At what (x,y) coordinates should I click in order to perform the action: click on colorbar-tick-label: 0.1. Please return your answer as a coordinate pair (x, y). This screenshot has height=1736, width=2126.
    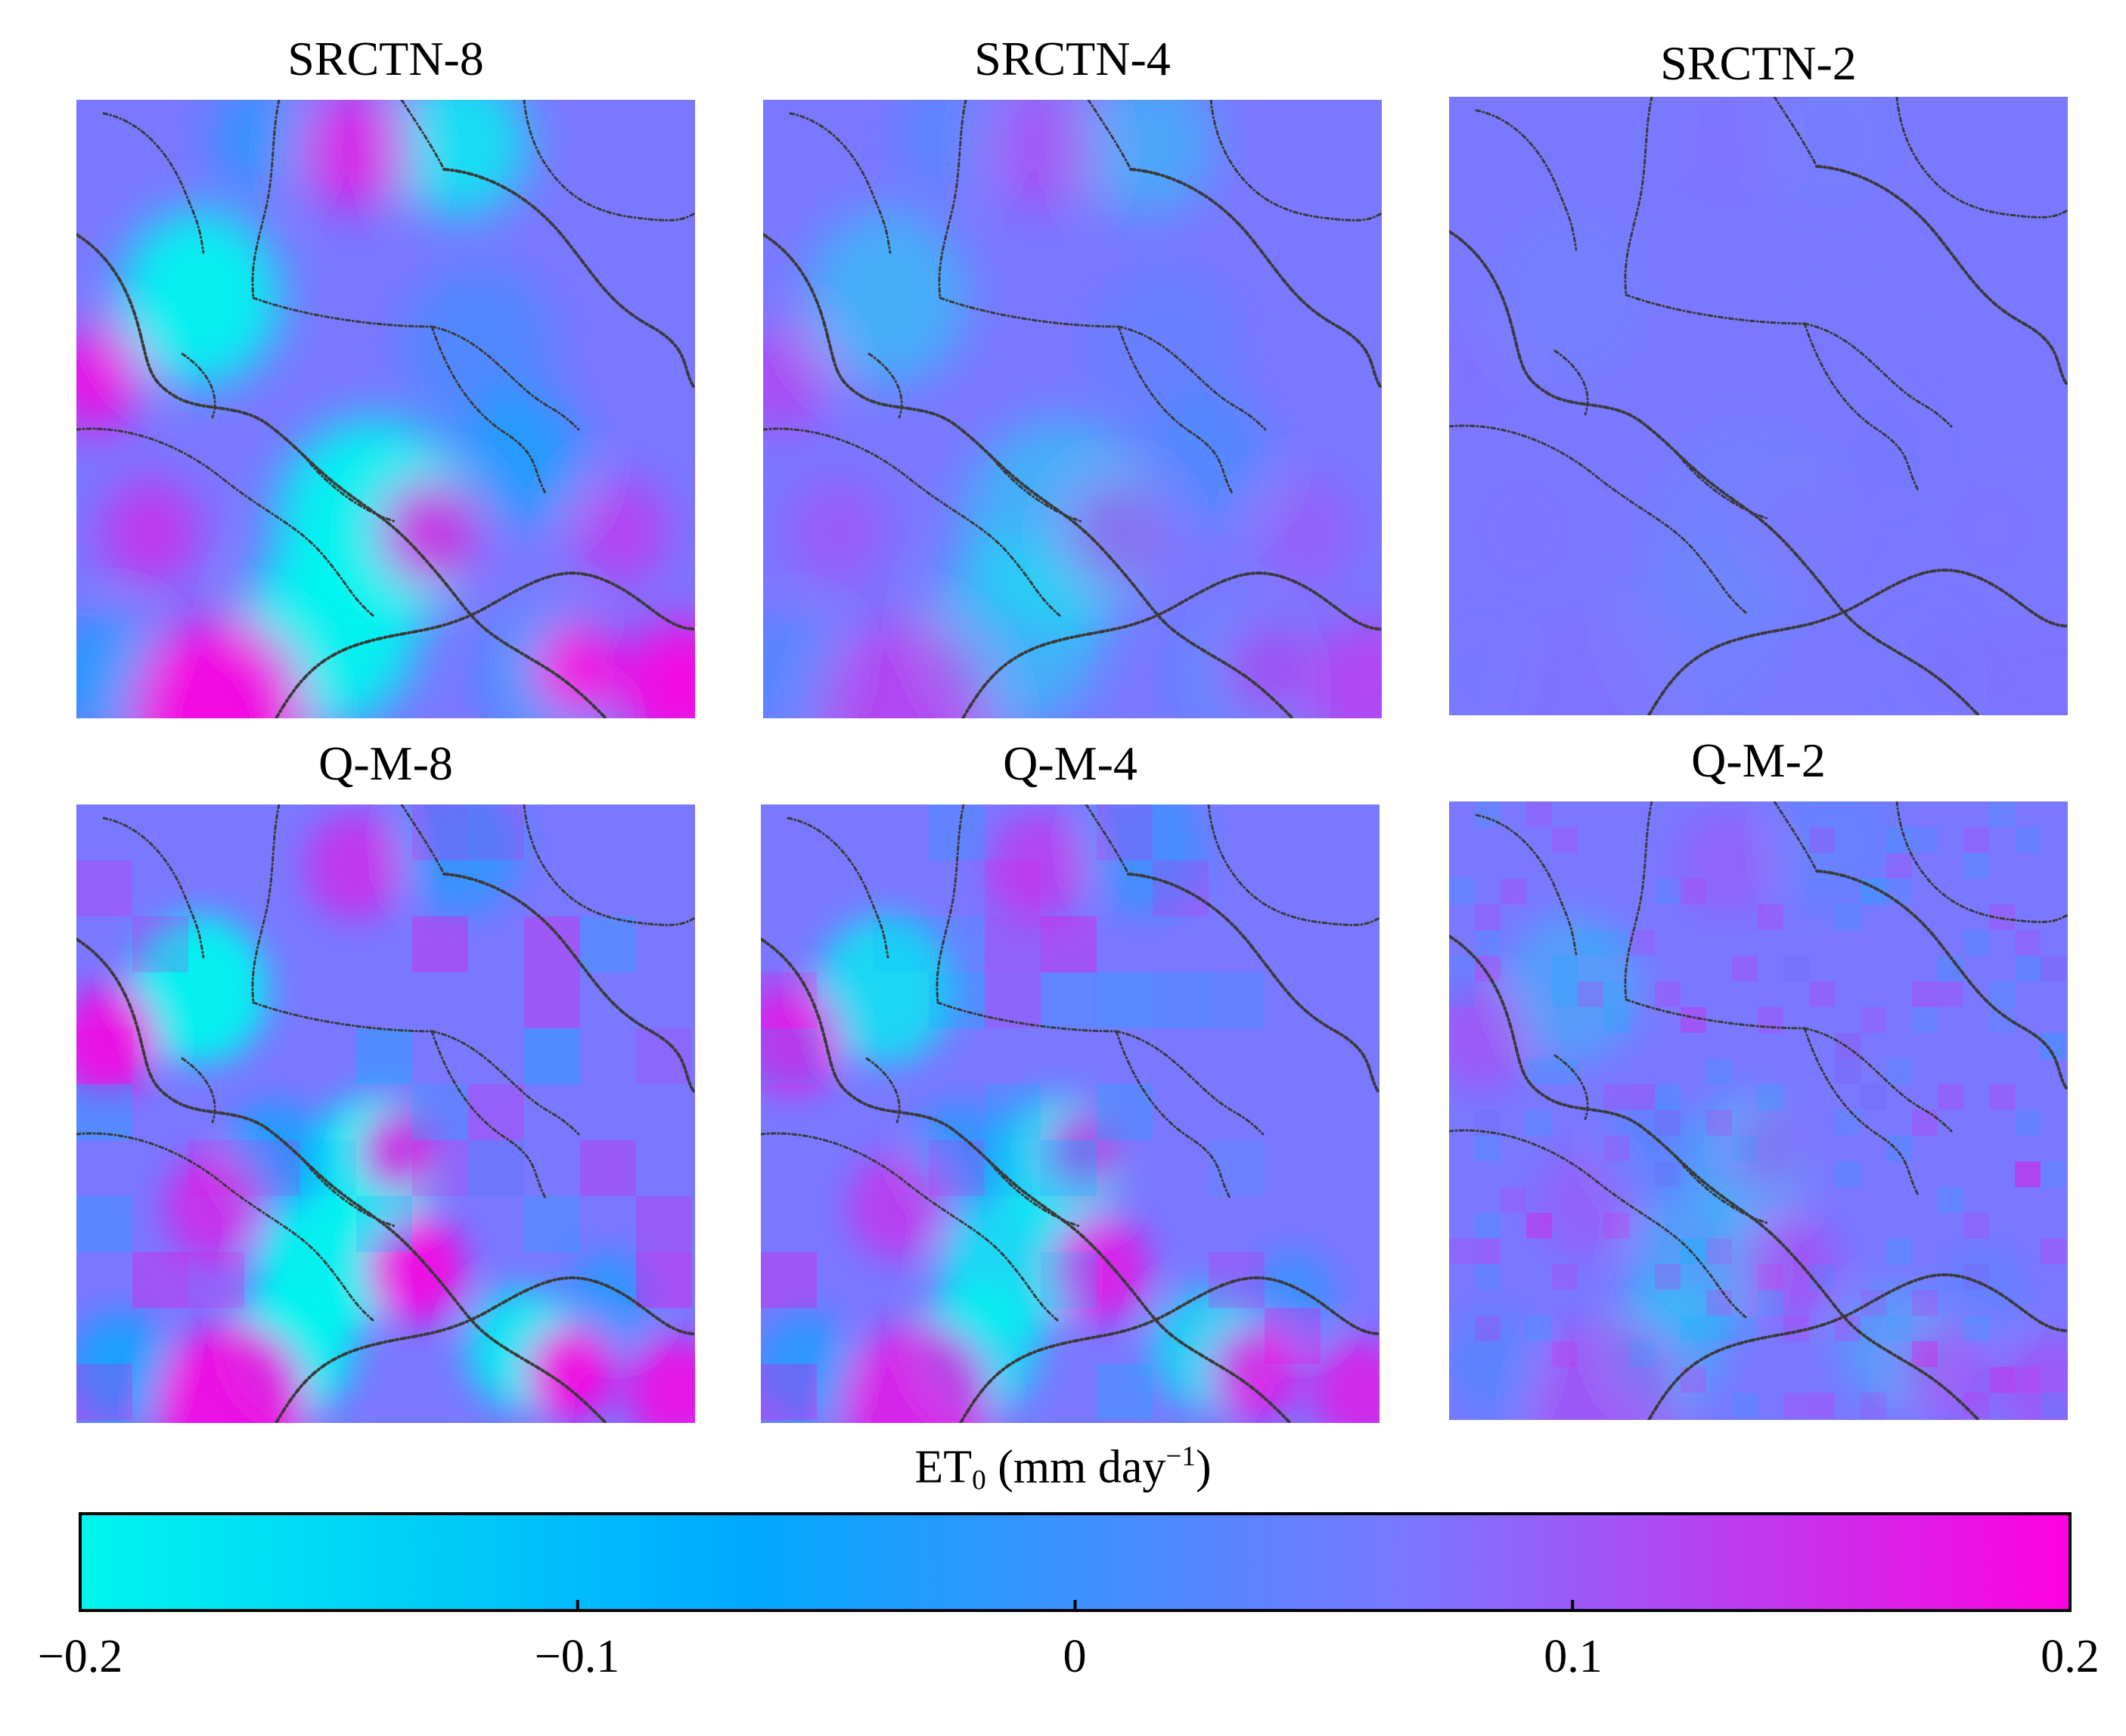
    Looking at the image, I should click on (1573, 1656).